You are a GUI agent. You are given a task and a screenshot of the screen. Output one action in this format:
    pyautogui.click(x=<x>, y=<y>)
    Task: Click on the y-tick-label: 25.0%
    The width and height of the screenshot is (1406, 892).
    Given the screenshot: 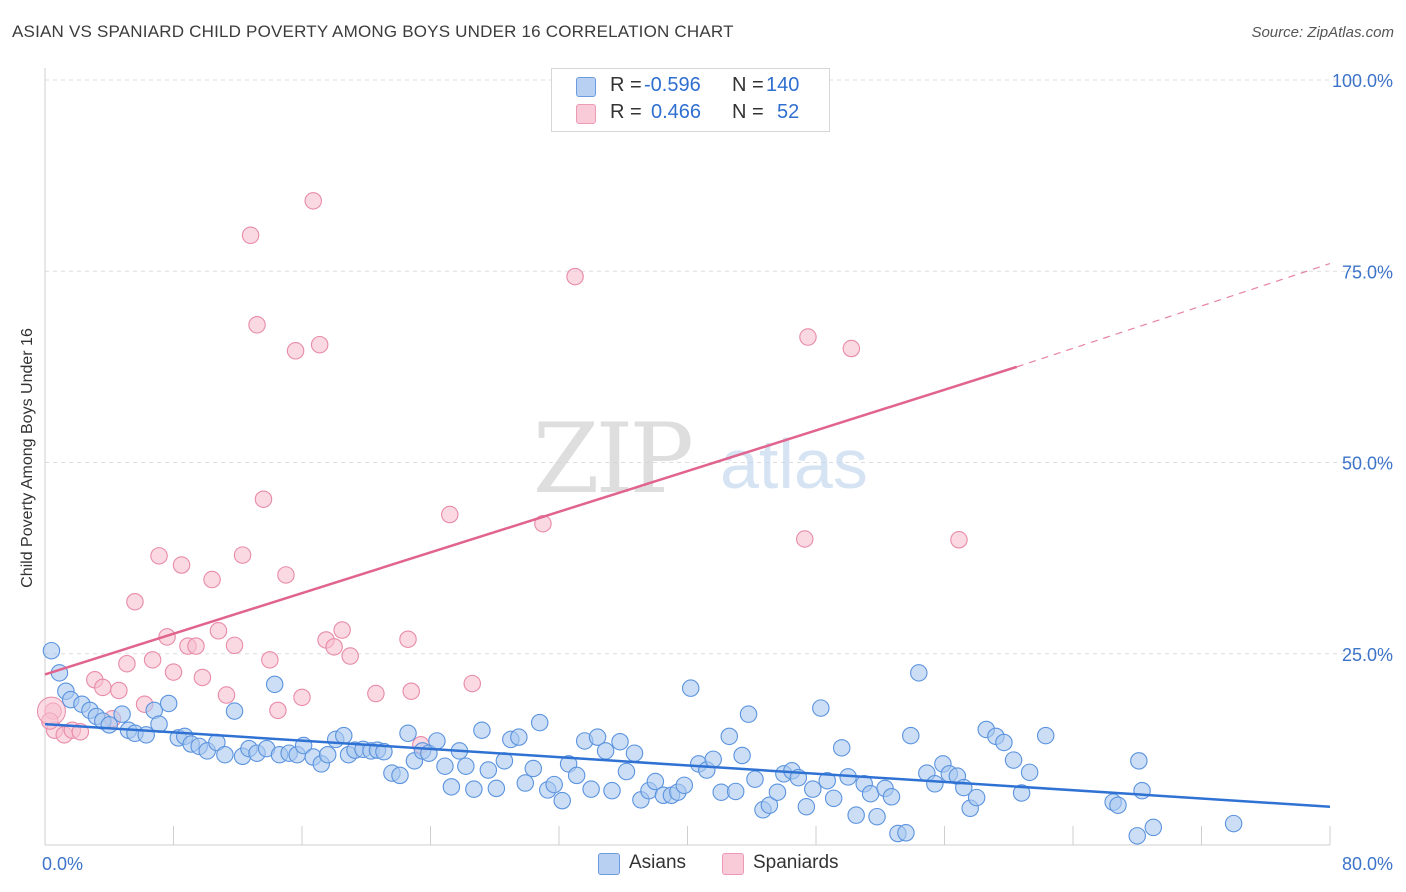 What is the action you would take?
    pyautogui.click(x=1367, y=655)
    